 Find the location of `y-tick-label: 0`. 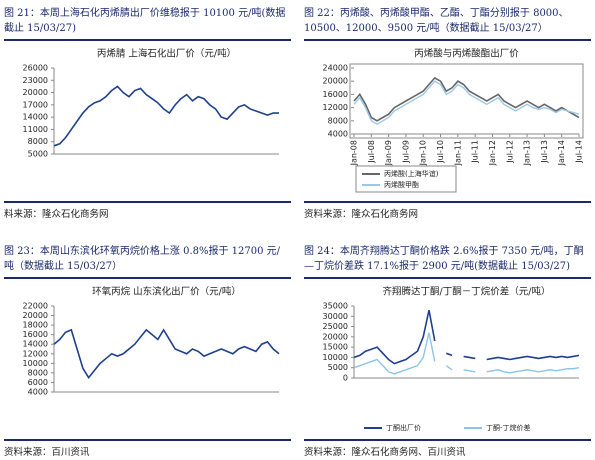

y-tick-label: 0 is located at coordinates (345, 378).